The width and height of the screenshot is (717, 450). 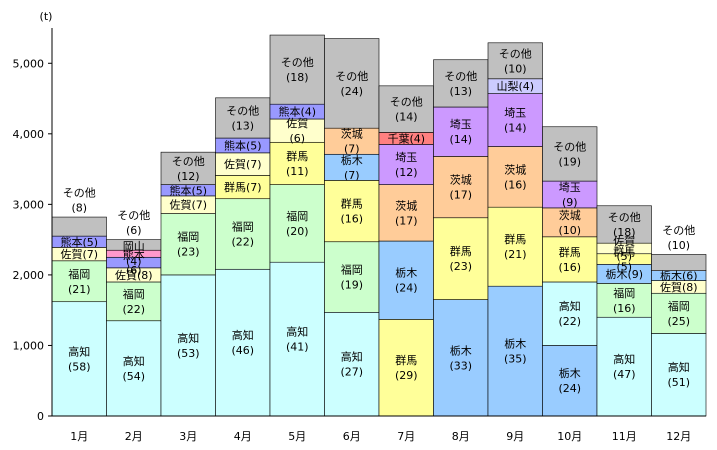 What do you see at coordinates (133, 368) in the screenshot?
I see `segment-label: 高知(54)` at bounding box center [133, 368].